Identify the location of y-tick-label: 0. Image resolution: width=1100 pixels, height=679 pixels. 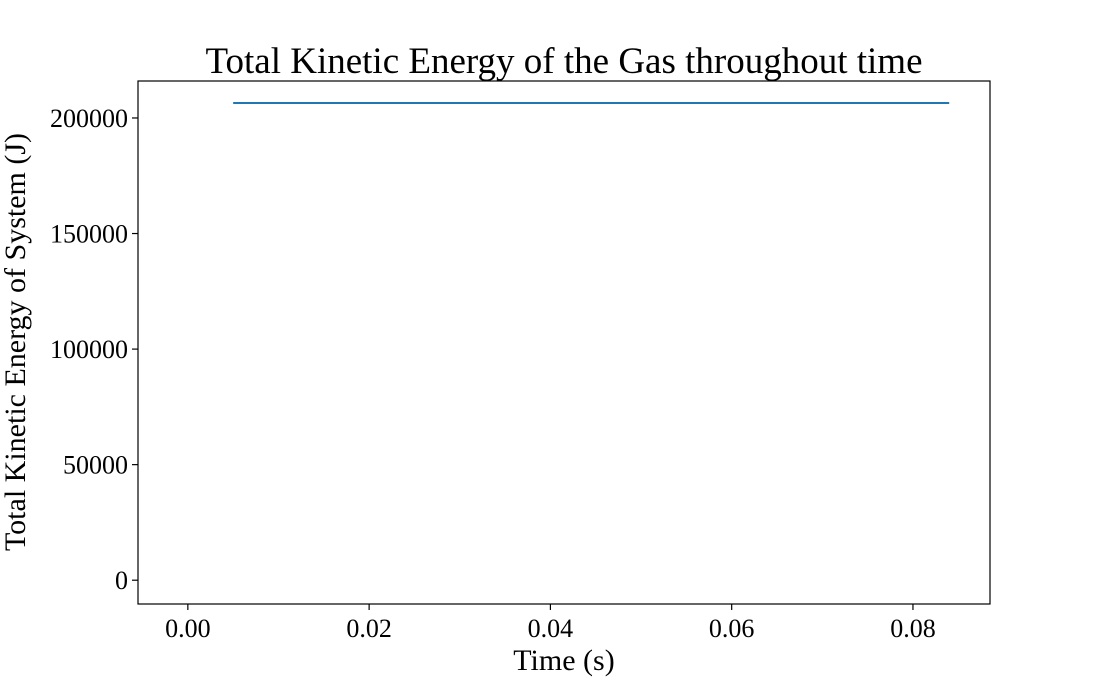
(121, 580).